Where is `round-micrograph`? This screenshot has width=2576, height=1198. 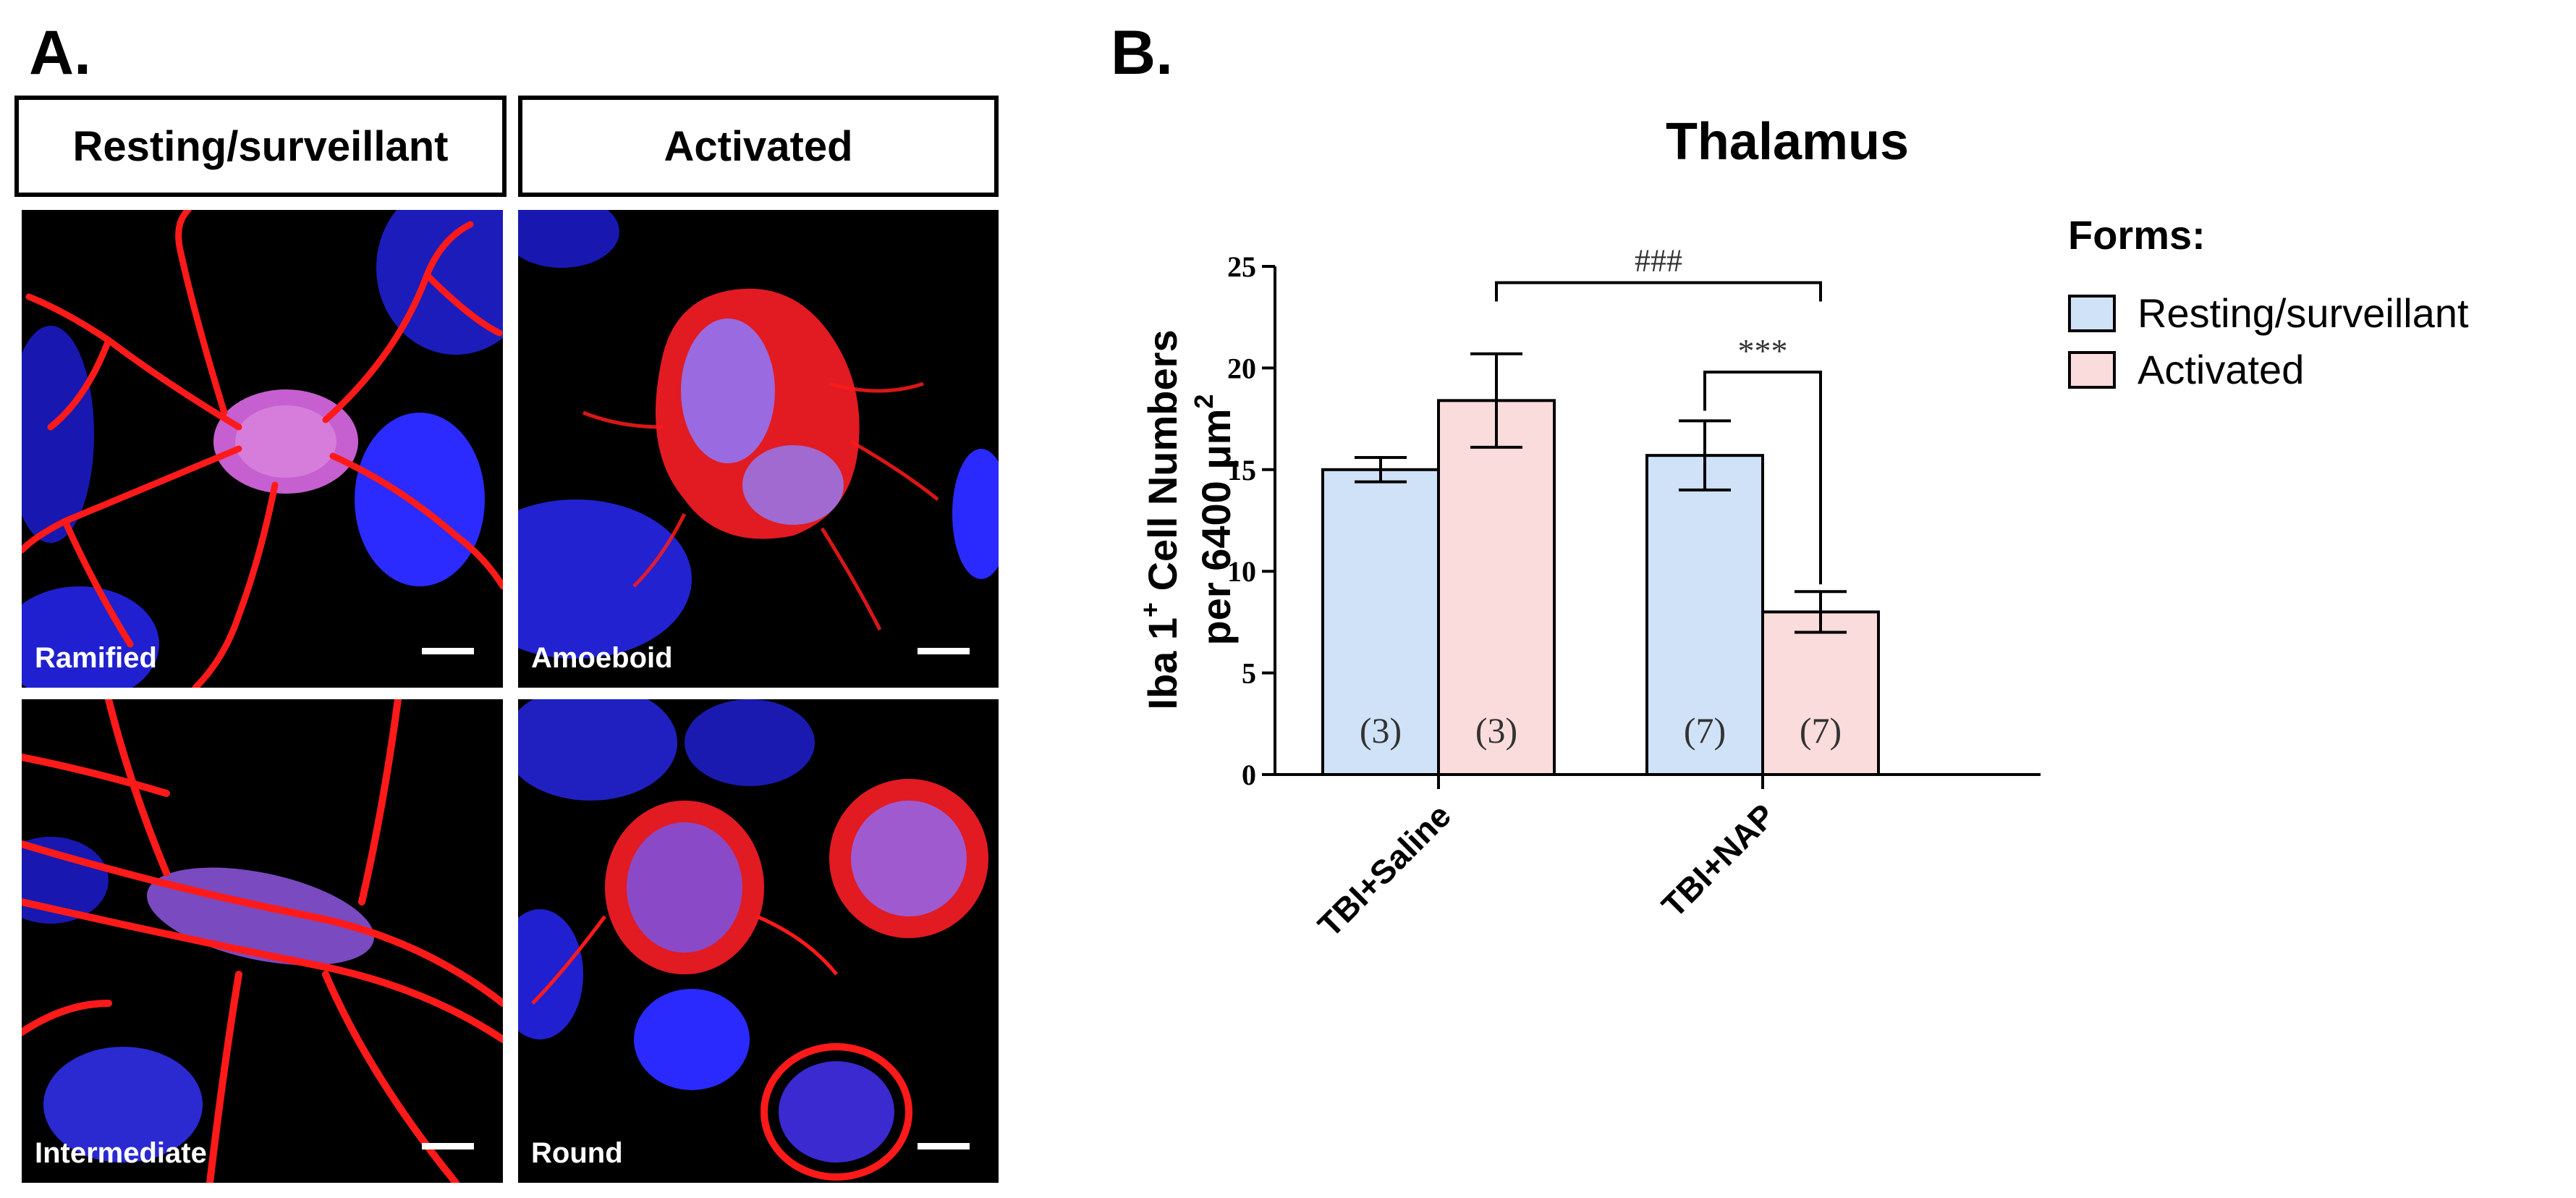 round-micrograph is located at coordinates (753, 940).